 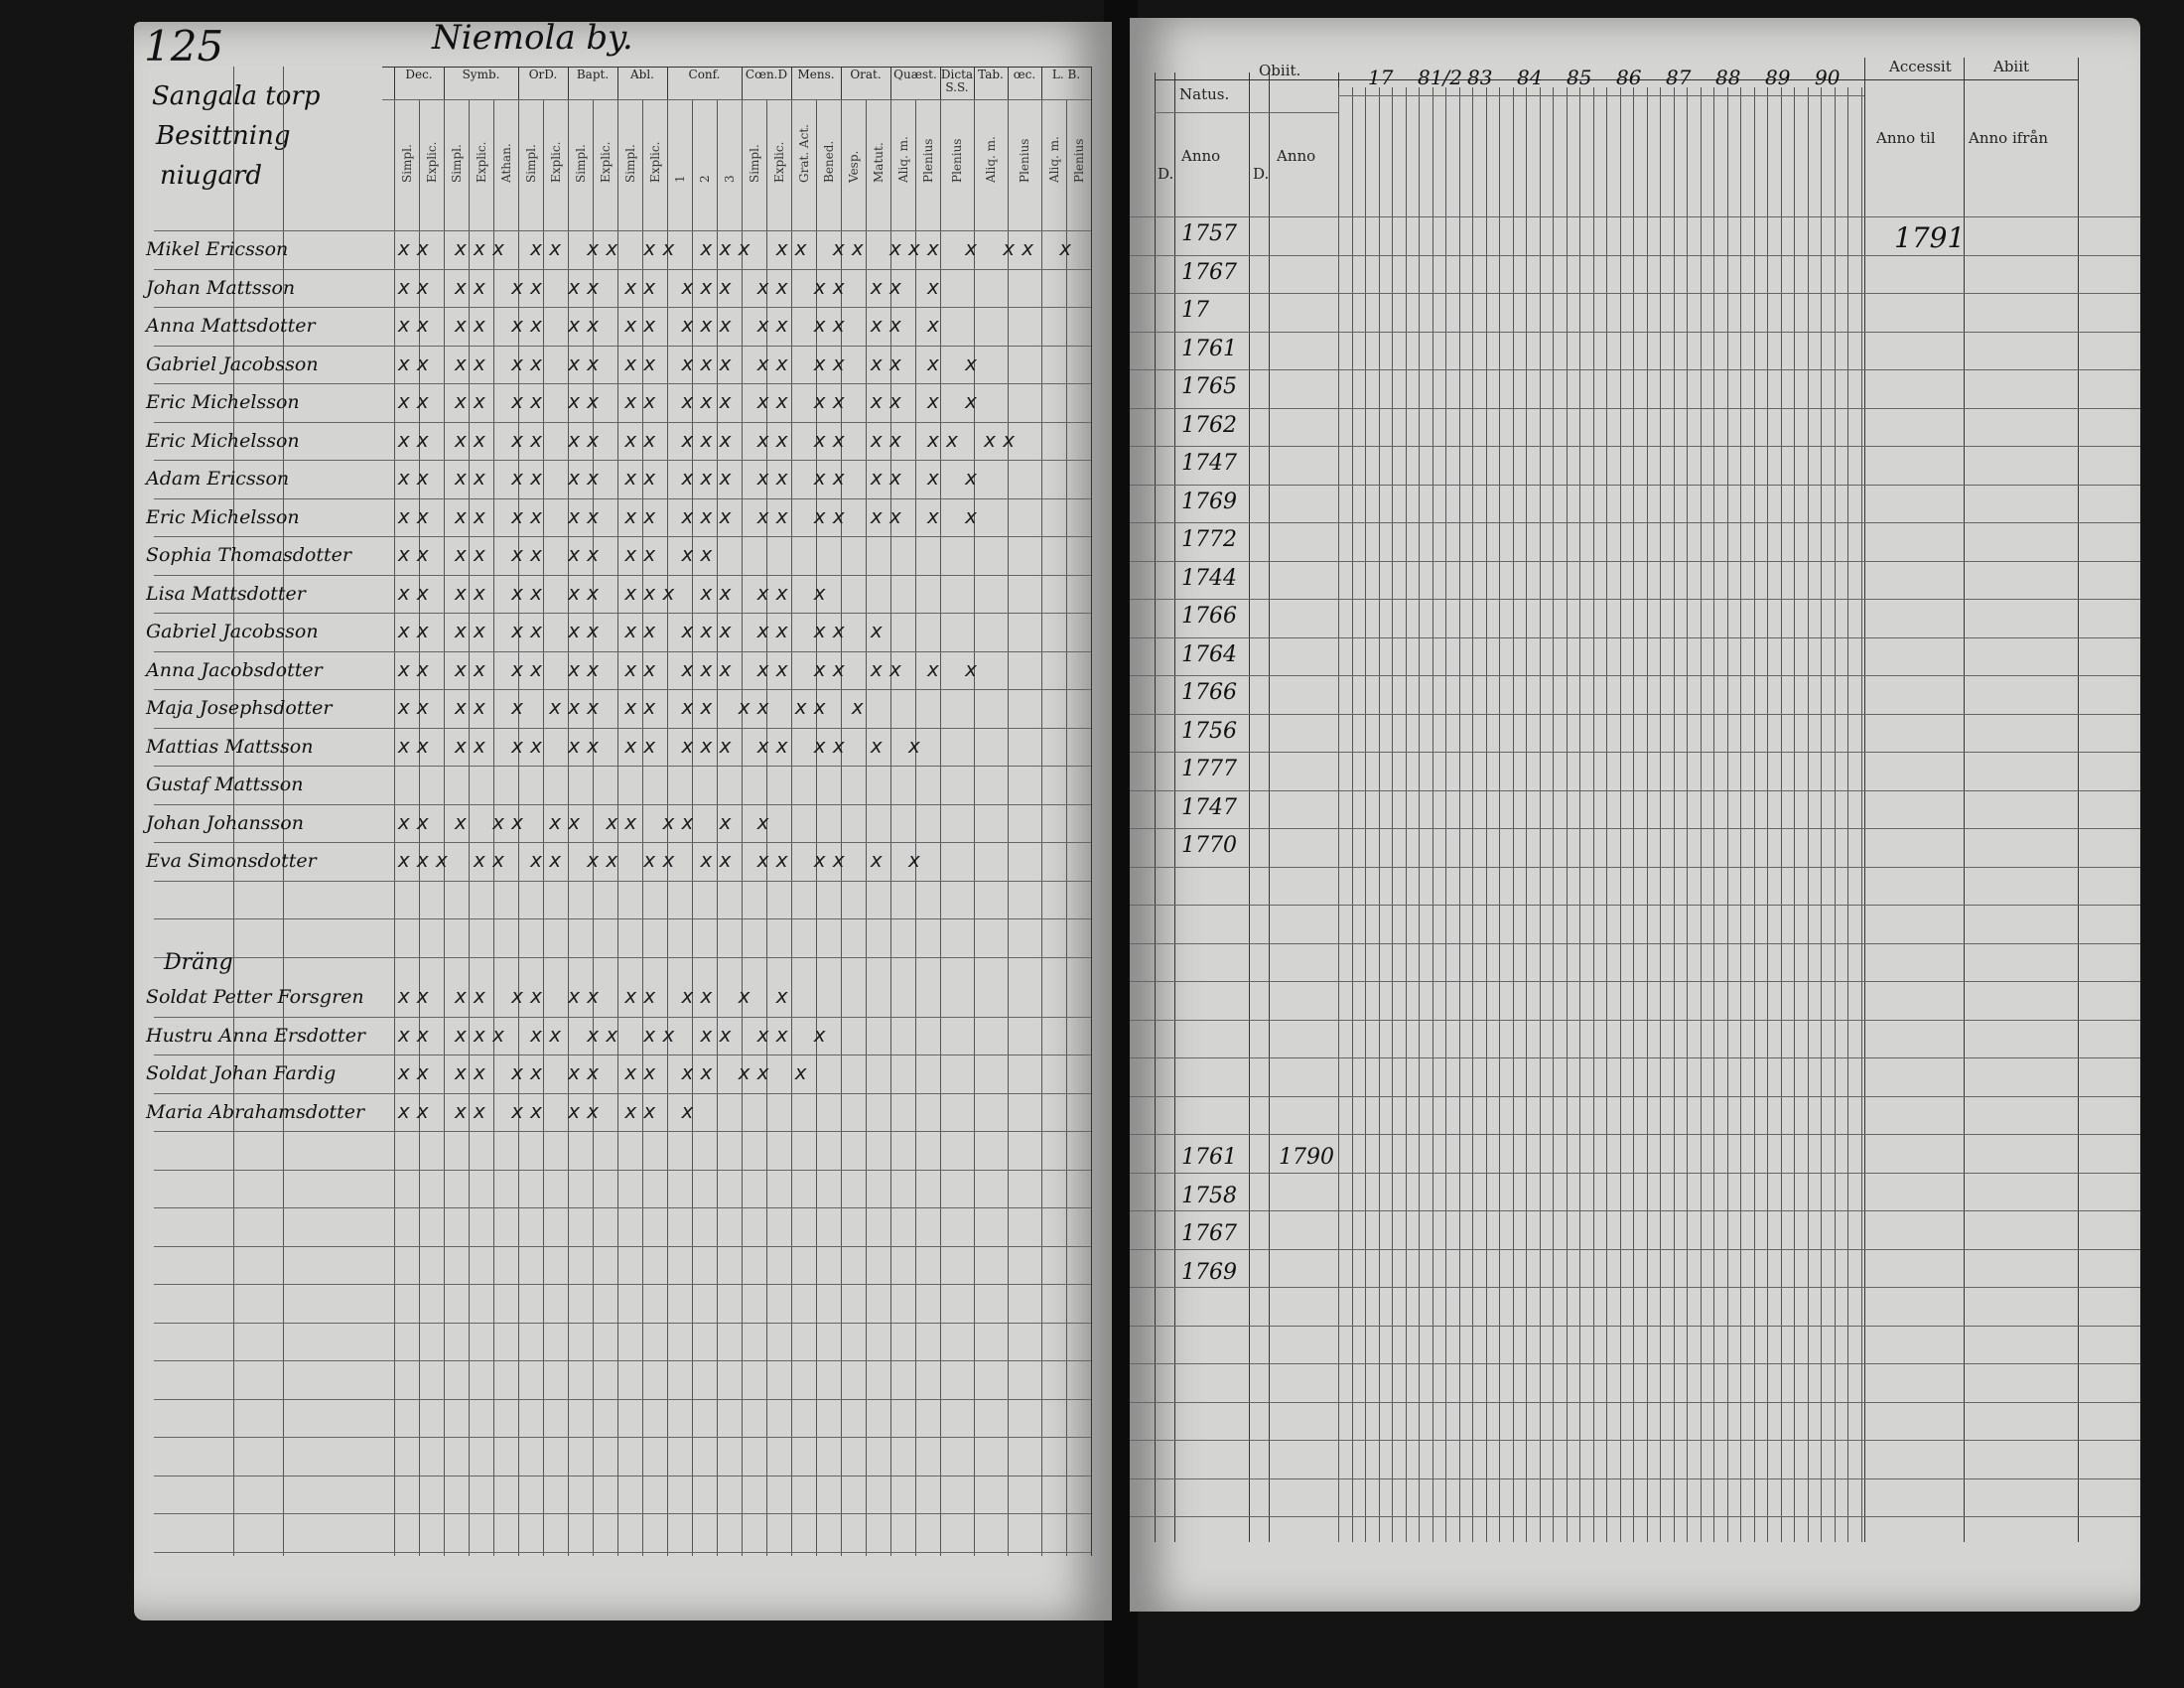 What do you see at coordinates (1209, 272) in the screenshot?
I see `birth-year: 1767` at bounding box center [1209, 272].